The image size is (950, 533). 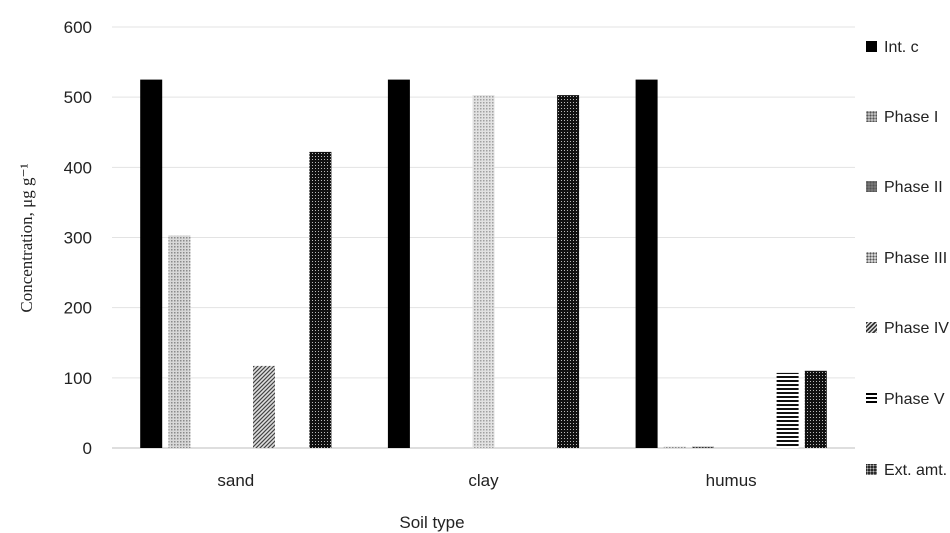 I want to click on x-axis-categories: sand clay humus, so click(x=486, y=480).